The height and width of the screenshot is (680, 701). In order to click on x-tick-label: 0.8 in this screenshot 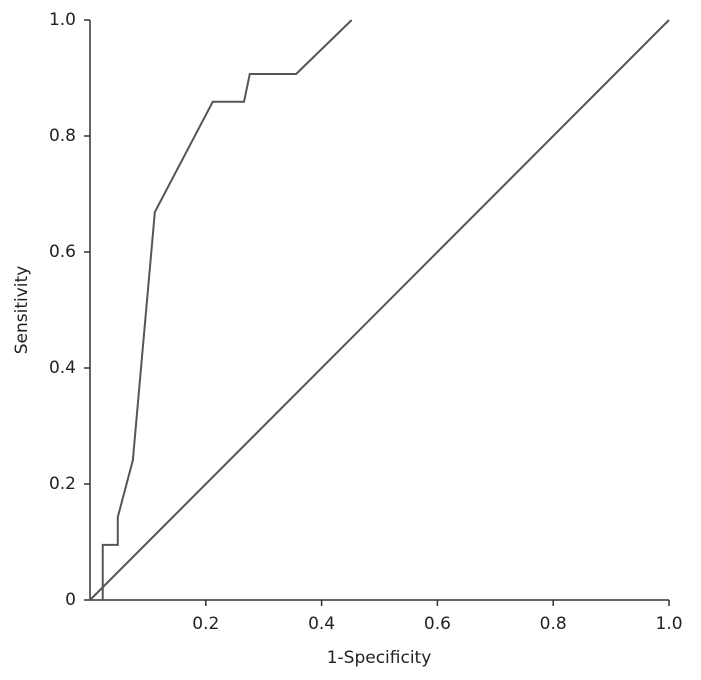, I will do `click(553, 624)`.